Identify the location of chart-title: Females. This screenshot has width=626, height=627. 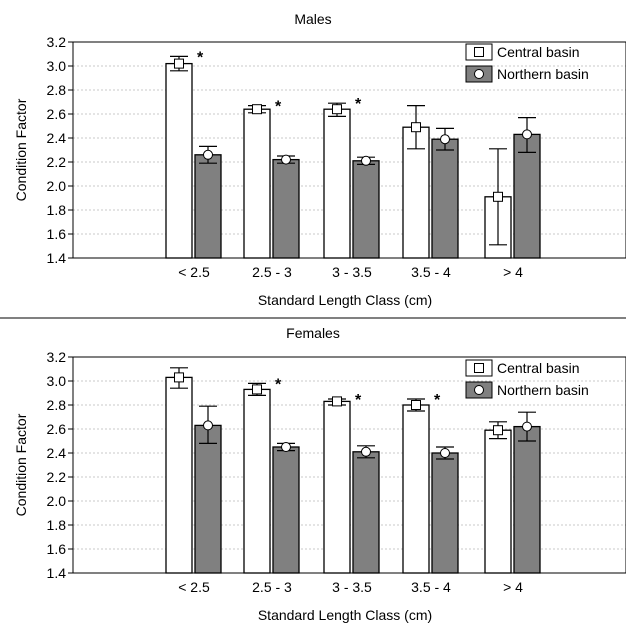
(313, 333).